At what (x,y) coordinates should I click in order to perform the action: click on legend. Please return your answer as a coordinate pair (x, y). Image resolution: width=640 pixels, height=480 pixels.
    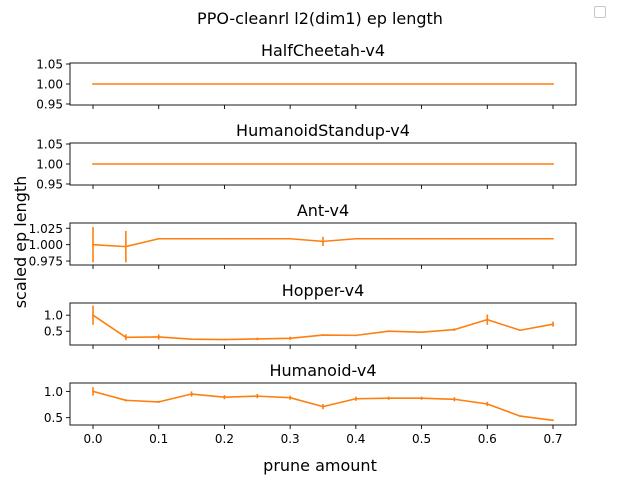
    Looking at the image, I should click on (600, 12).